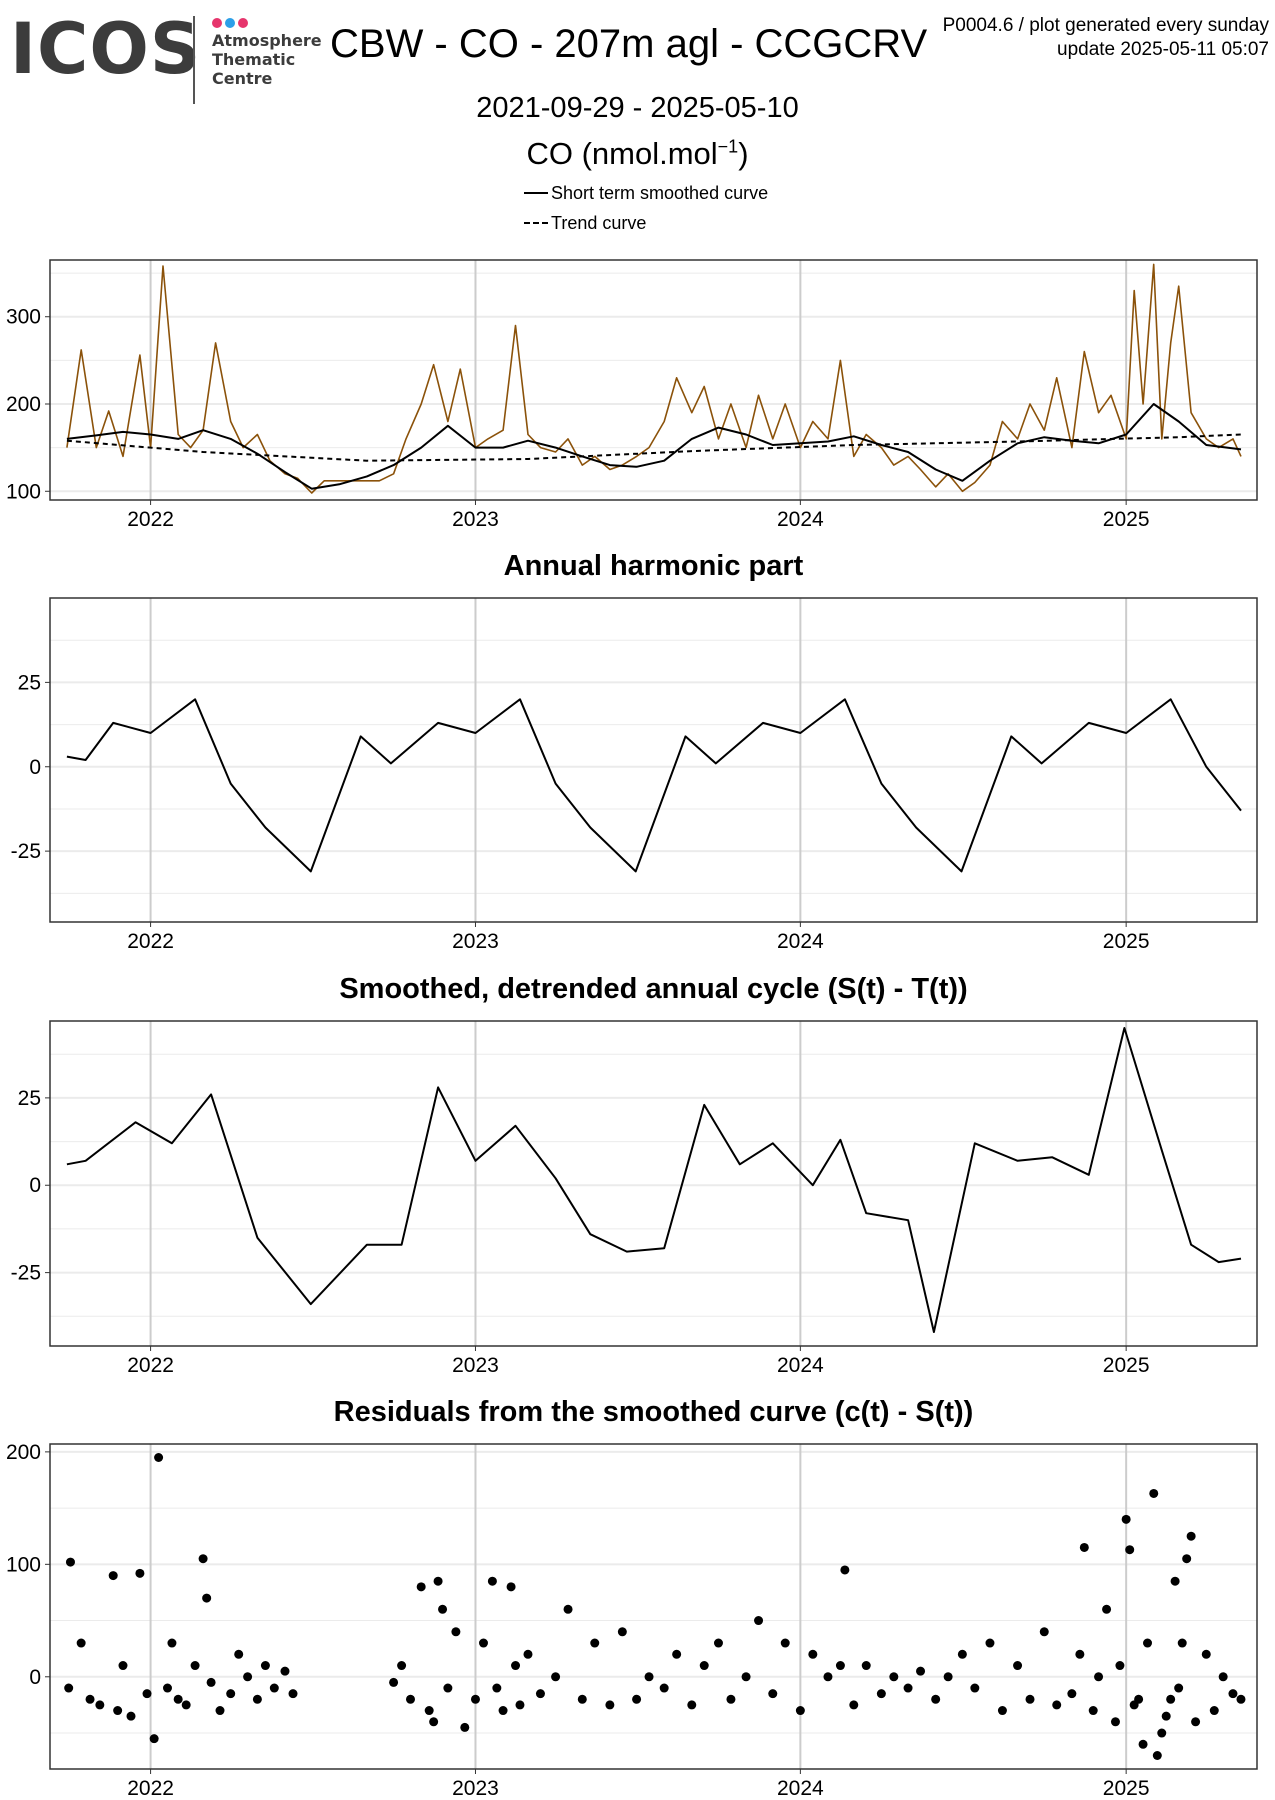  Describe the element at coordinates (23, 404) in the screenshot. I see `y-tick-label: 200` at that location.